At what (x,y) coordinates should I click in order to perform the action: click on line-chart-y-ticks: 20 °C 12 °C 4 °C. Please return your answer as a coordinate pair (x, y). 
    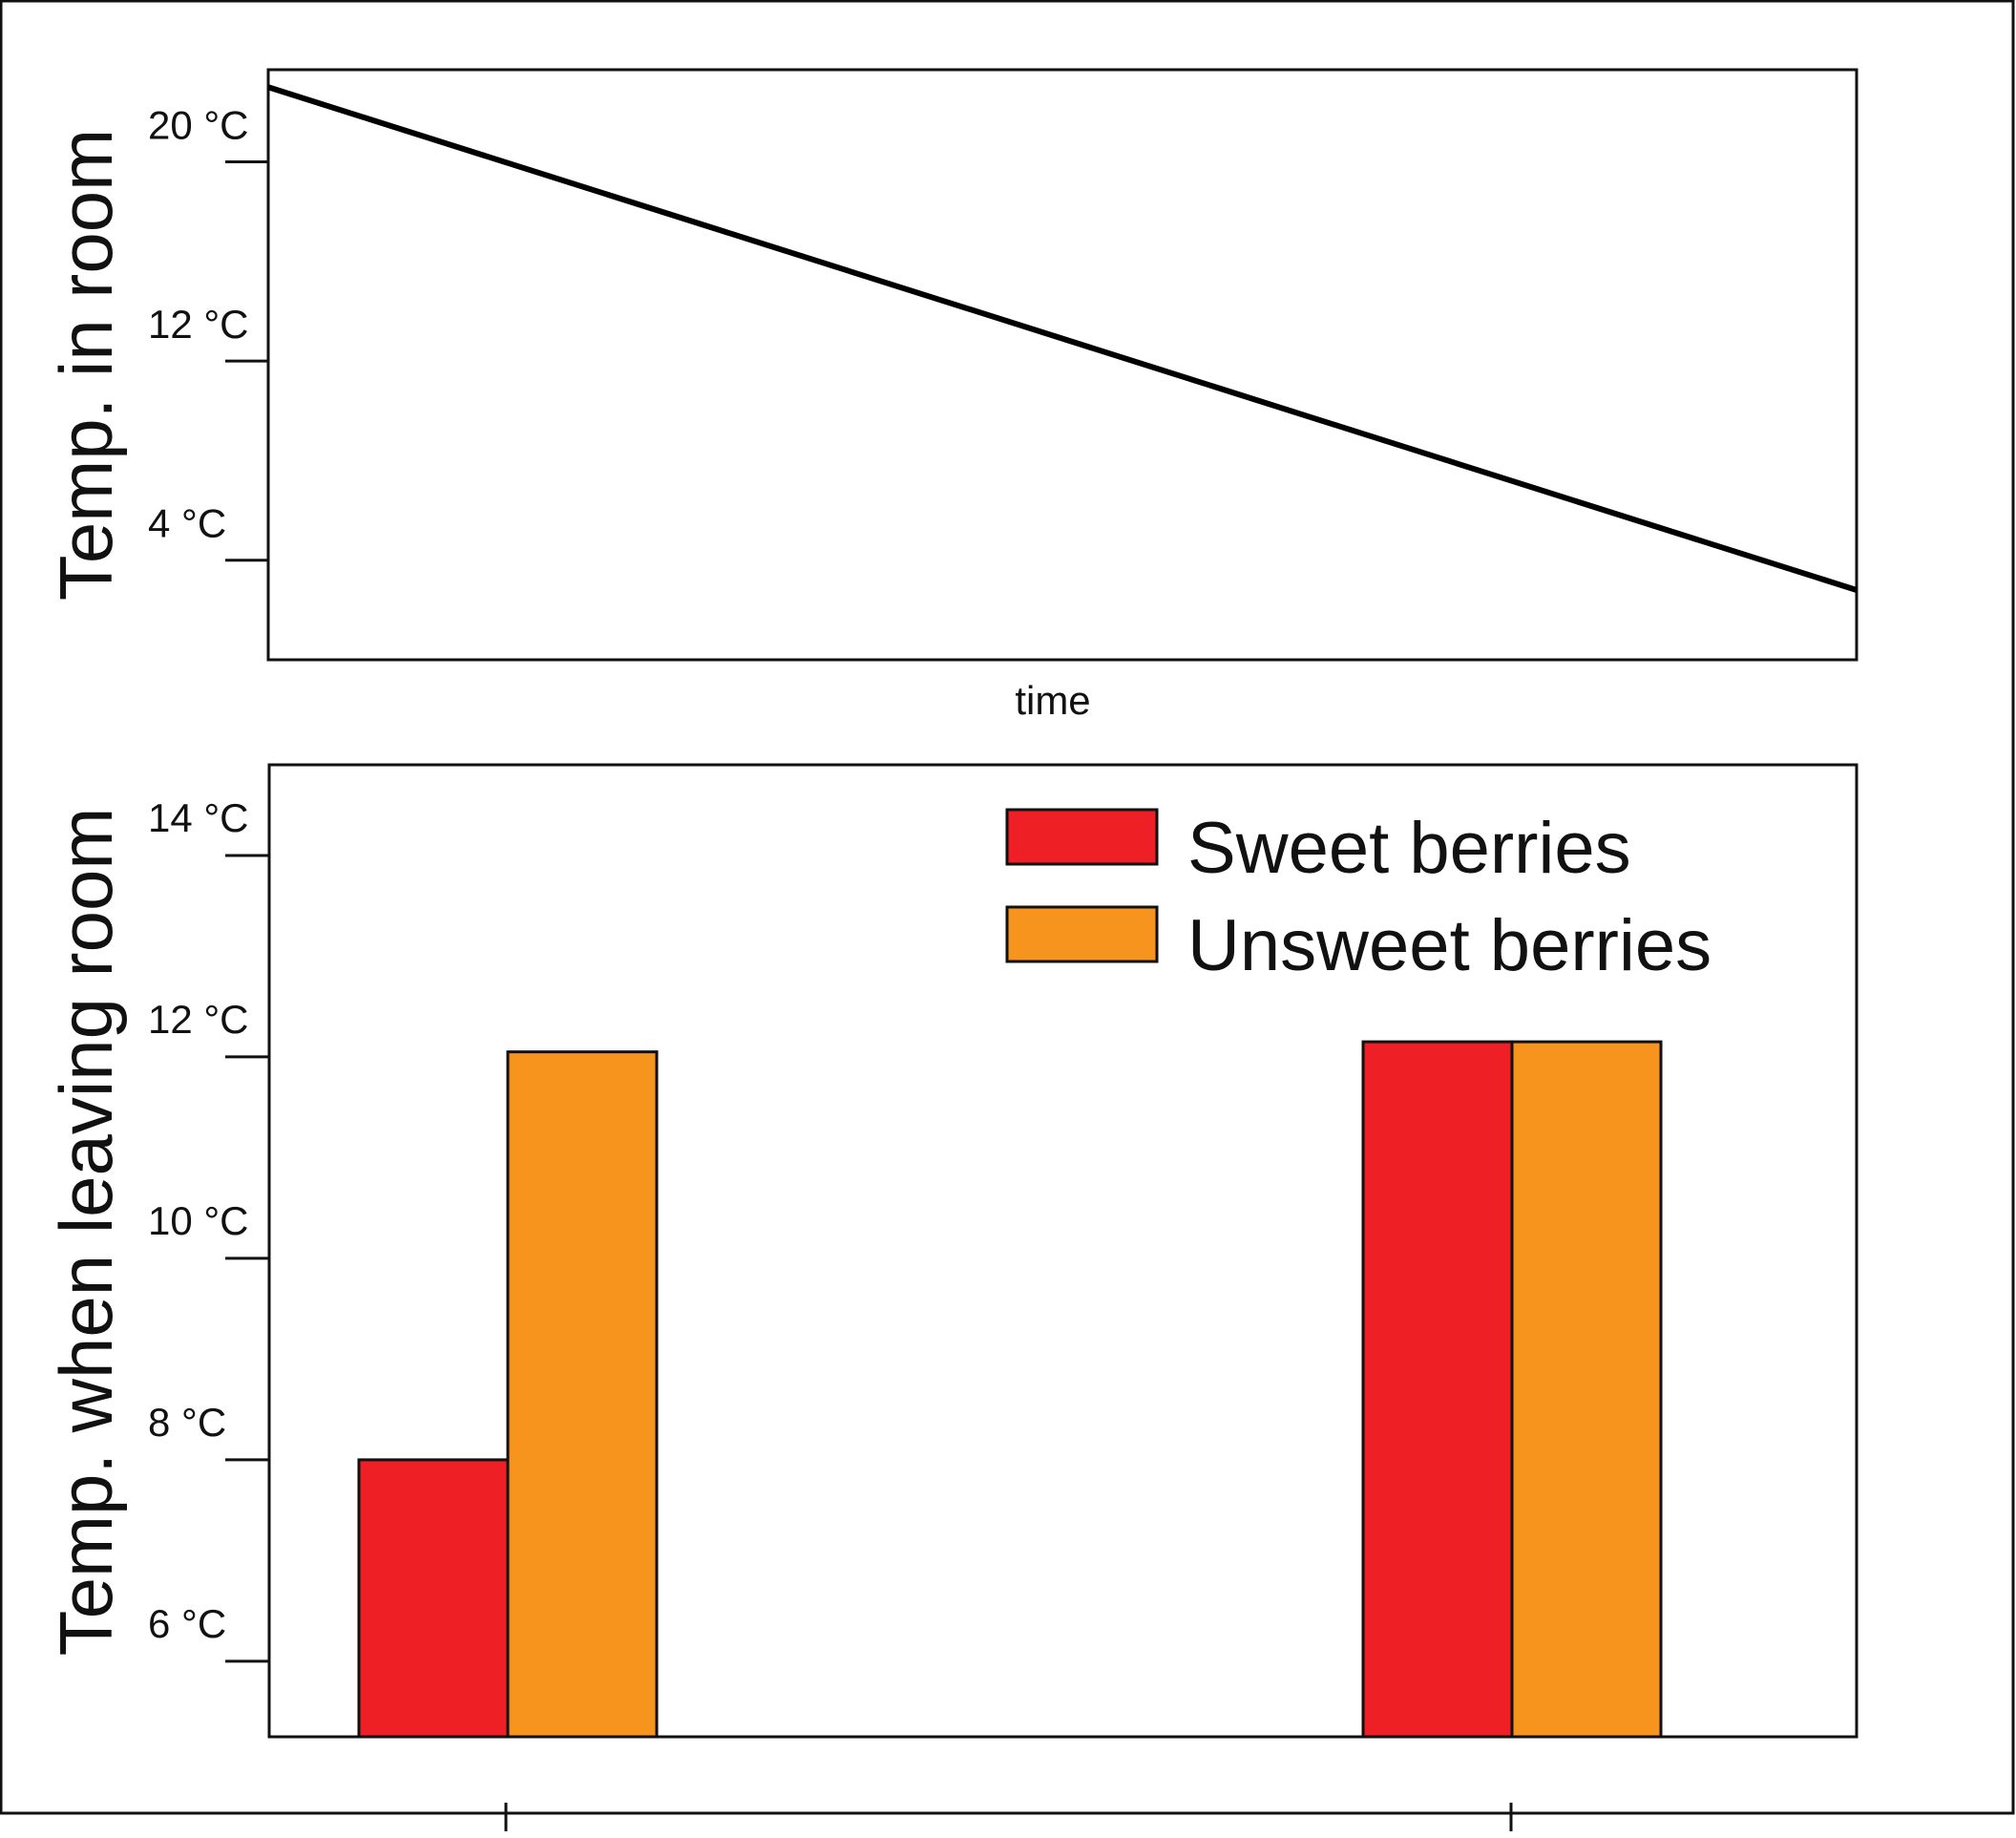
    Looking at the image, I should click on (208, 332).